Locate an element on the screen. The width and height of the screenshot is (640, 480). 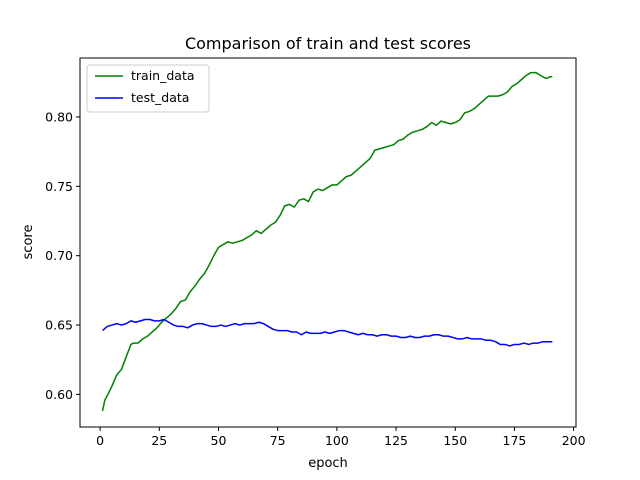
x-tick-label: 150 is located at coordinates (455, 440).